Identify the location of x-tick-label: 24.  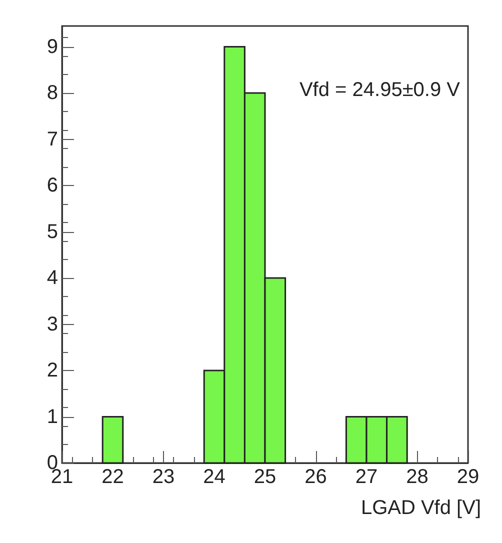
(214, 477).